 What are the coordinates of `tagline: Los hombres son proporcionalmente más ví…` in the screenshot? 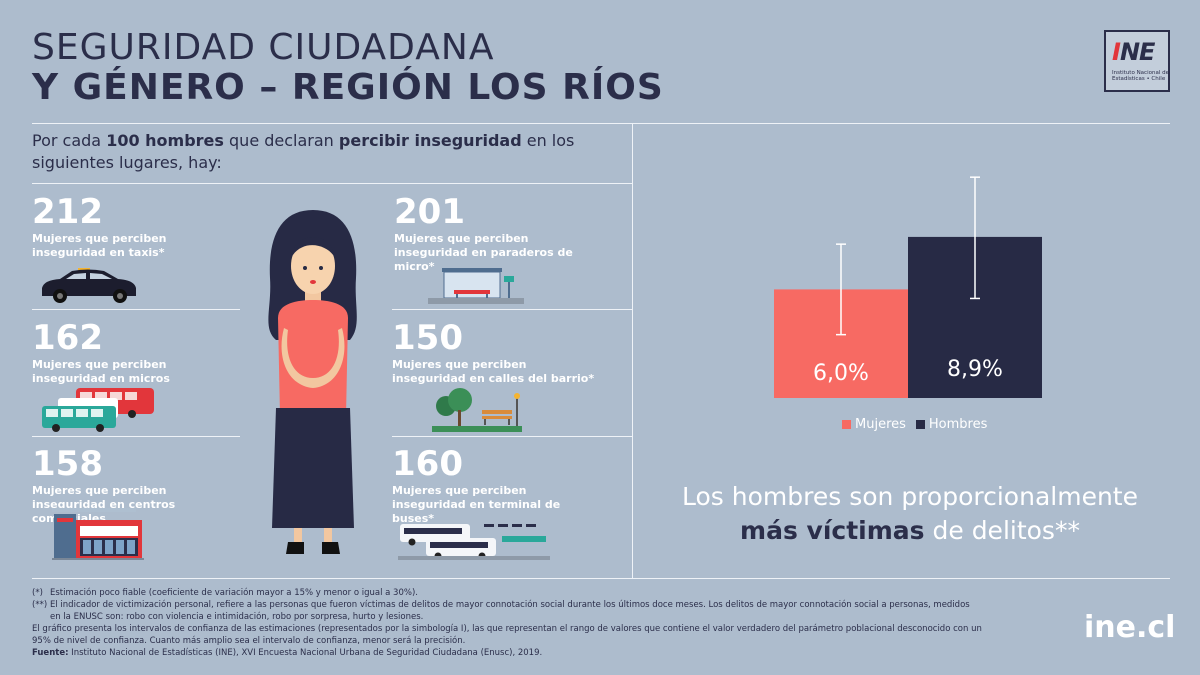 It's located at (910, 513).